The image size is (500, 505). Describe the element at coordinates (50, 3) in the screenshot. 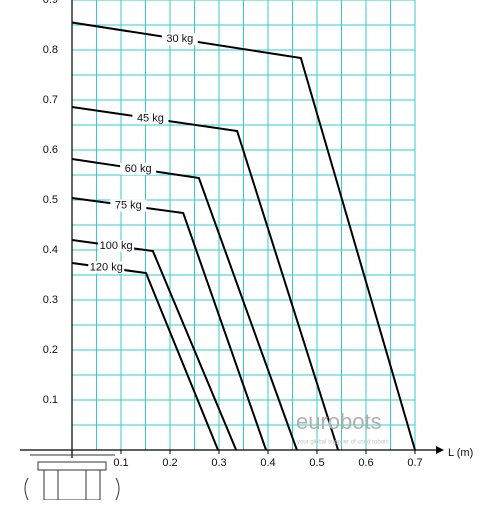

I see `y-tick-label: 0.9` at that location.